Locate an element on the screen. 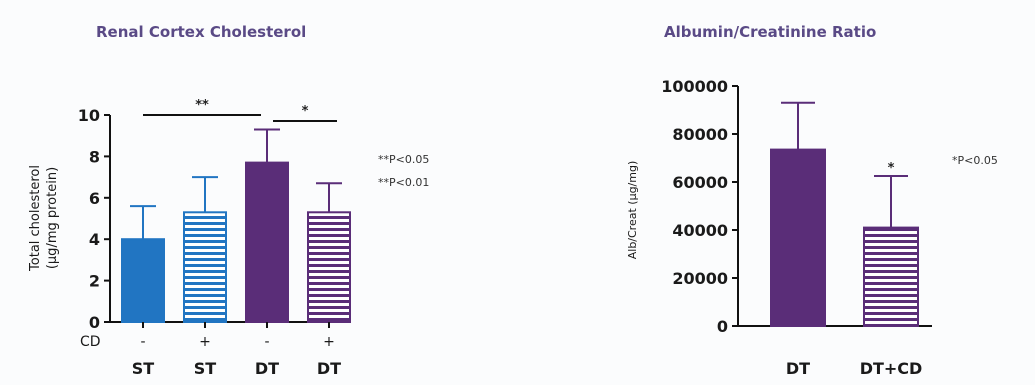 The width and height of the screenshot is (1035, 385). chart1-y-tick-label: 4 is located at coordinates (94, 239).